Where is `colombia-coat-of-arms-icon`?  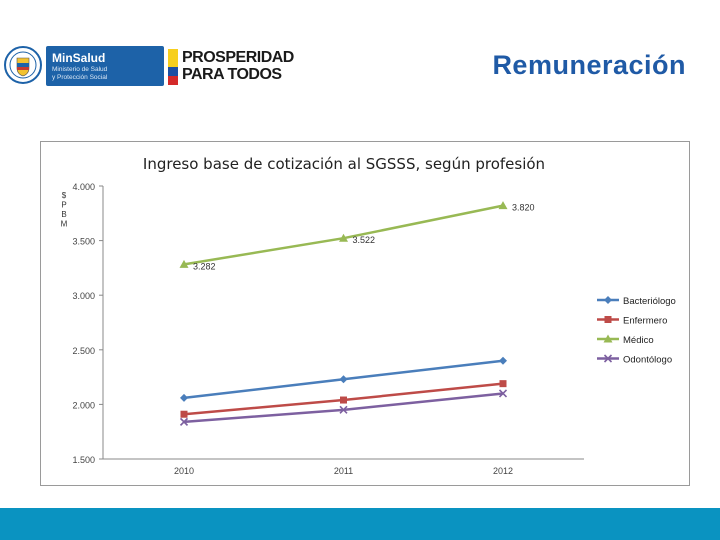
colombia-coat-of-arms-icon is located at coordinates (23, 65).